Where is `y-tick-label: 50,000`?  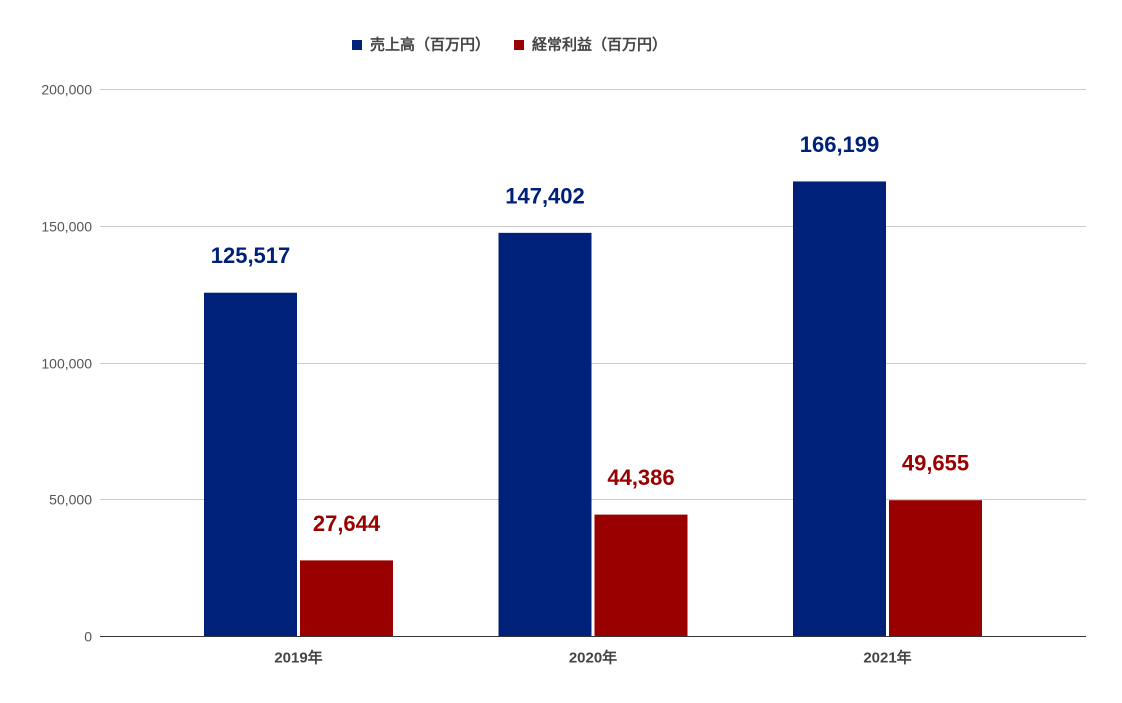
y-tick-label: 50,000 is located at coordinates (70, 500).